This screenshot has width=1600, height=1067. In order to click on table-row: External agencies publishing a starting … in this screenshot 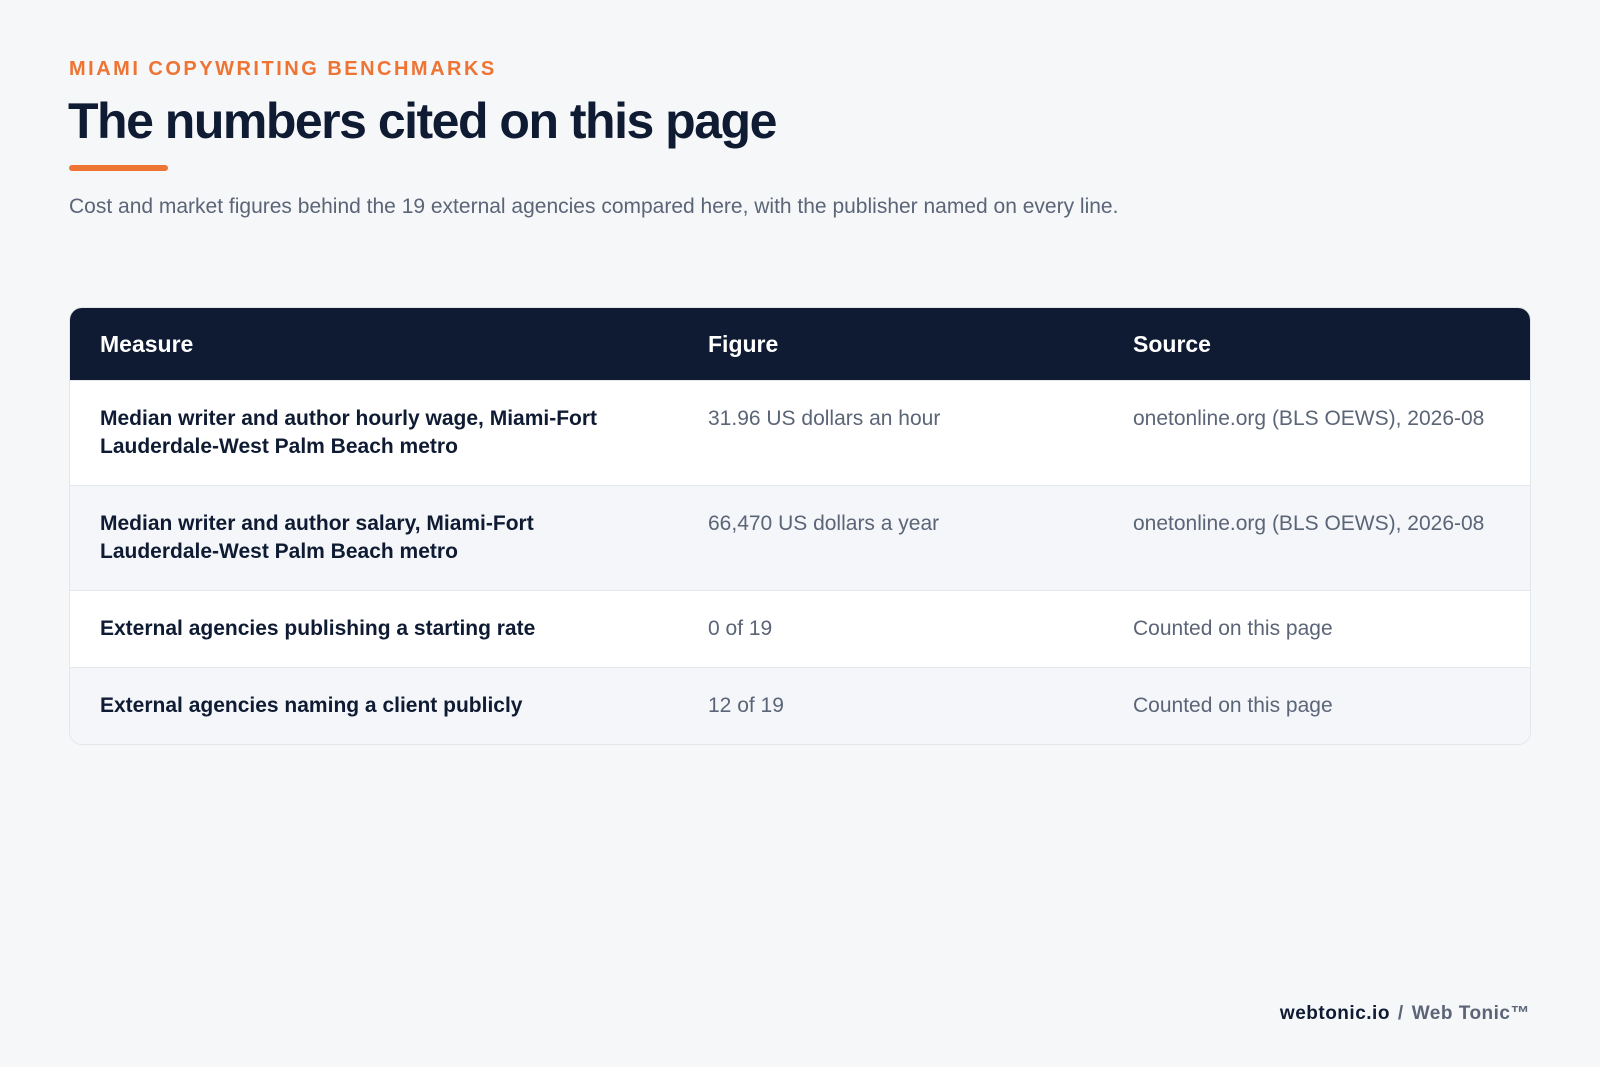, I will do `click(800, 628)`.